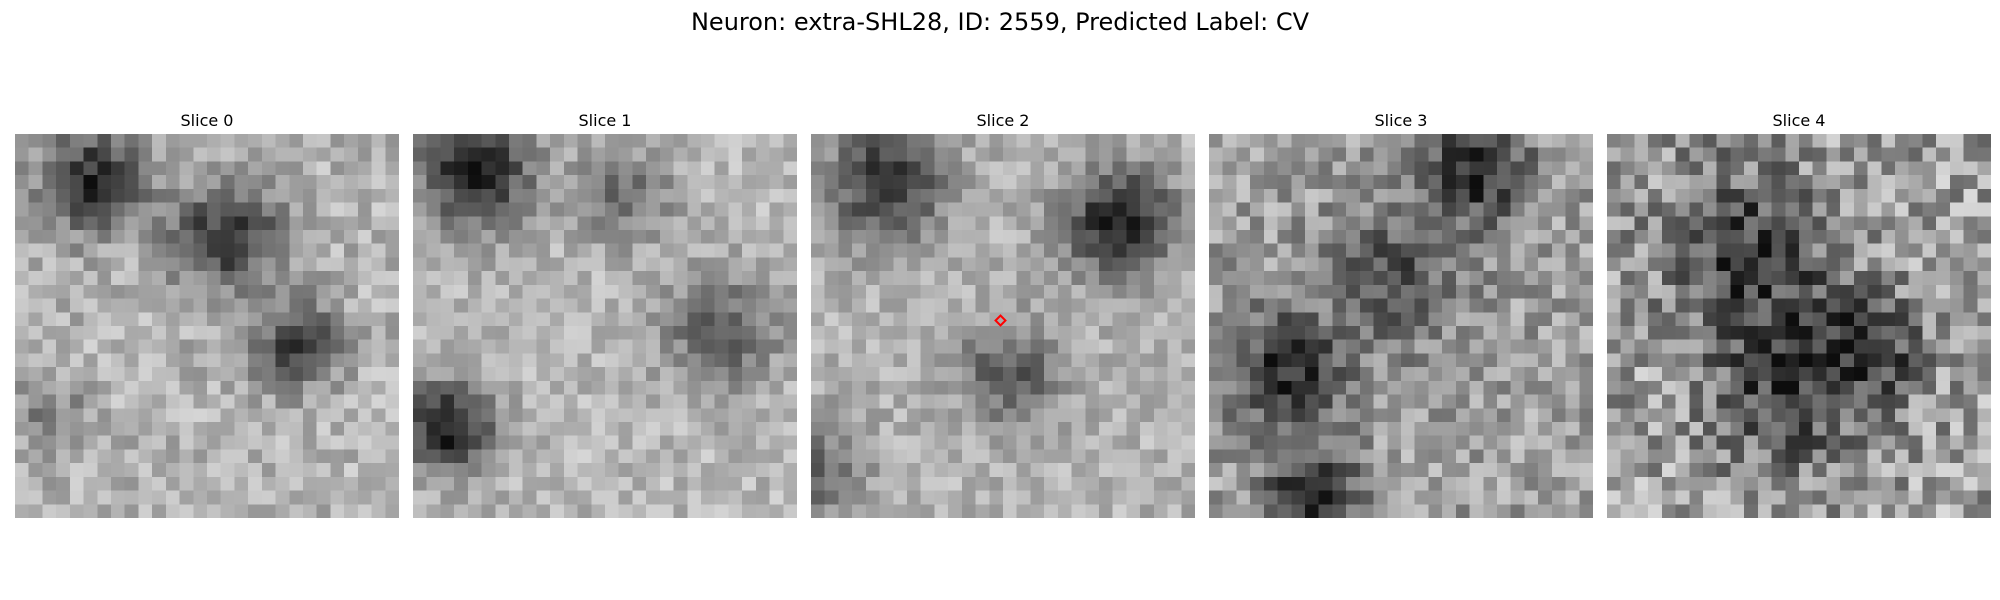 This screenshot has width=2000, height=600. Describe the element at coordinates (1003, 120) in the screenshot. I see `slice-title: Slice 2` at that location.